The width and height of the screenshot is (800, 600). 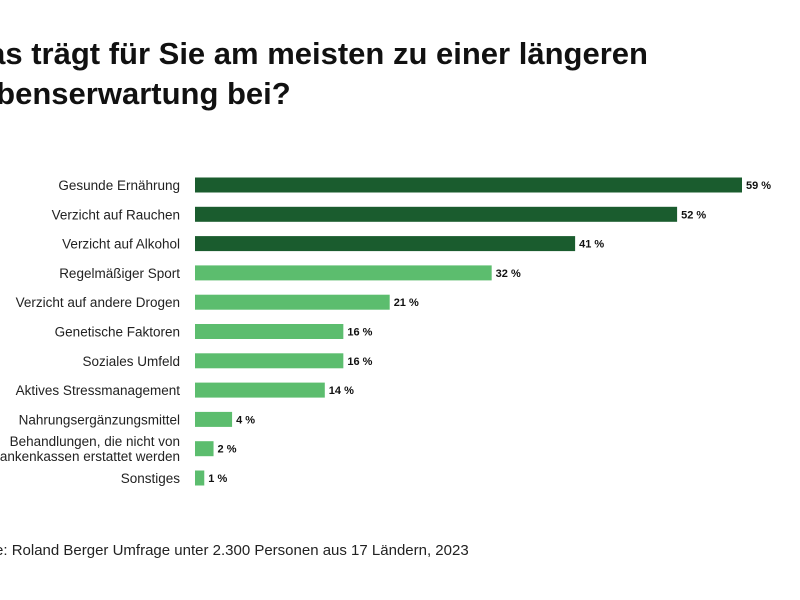 I want to click on value-label-7: 16 %, so click(x=359, y=362).